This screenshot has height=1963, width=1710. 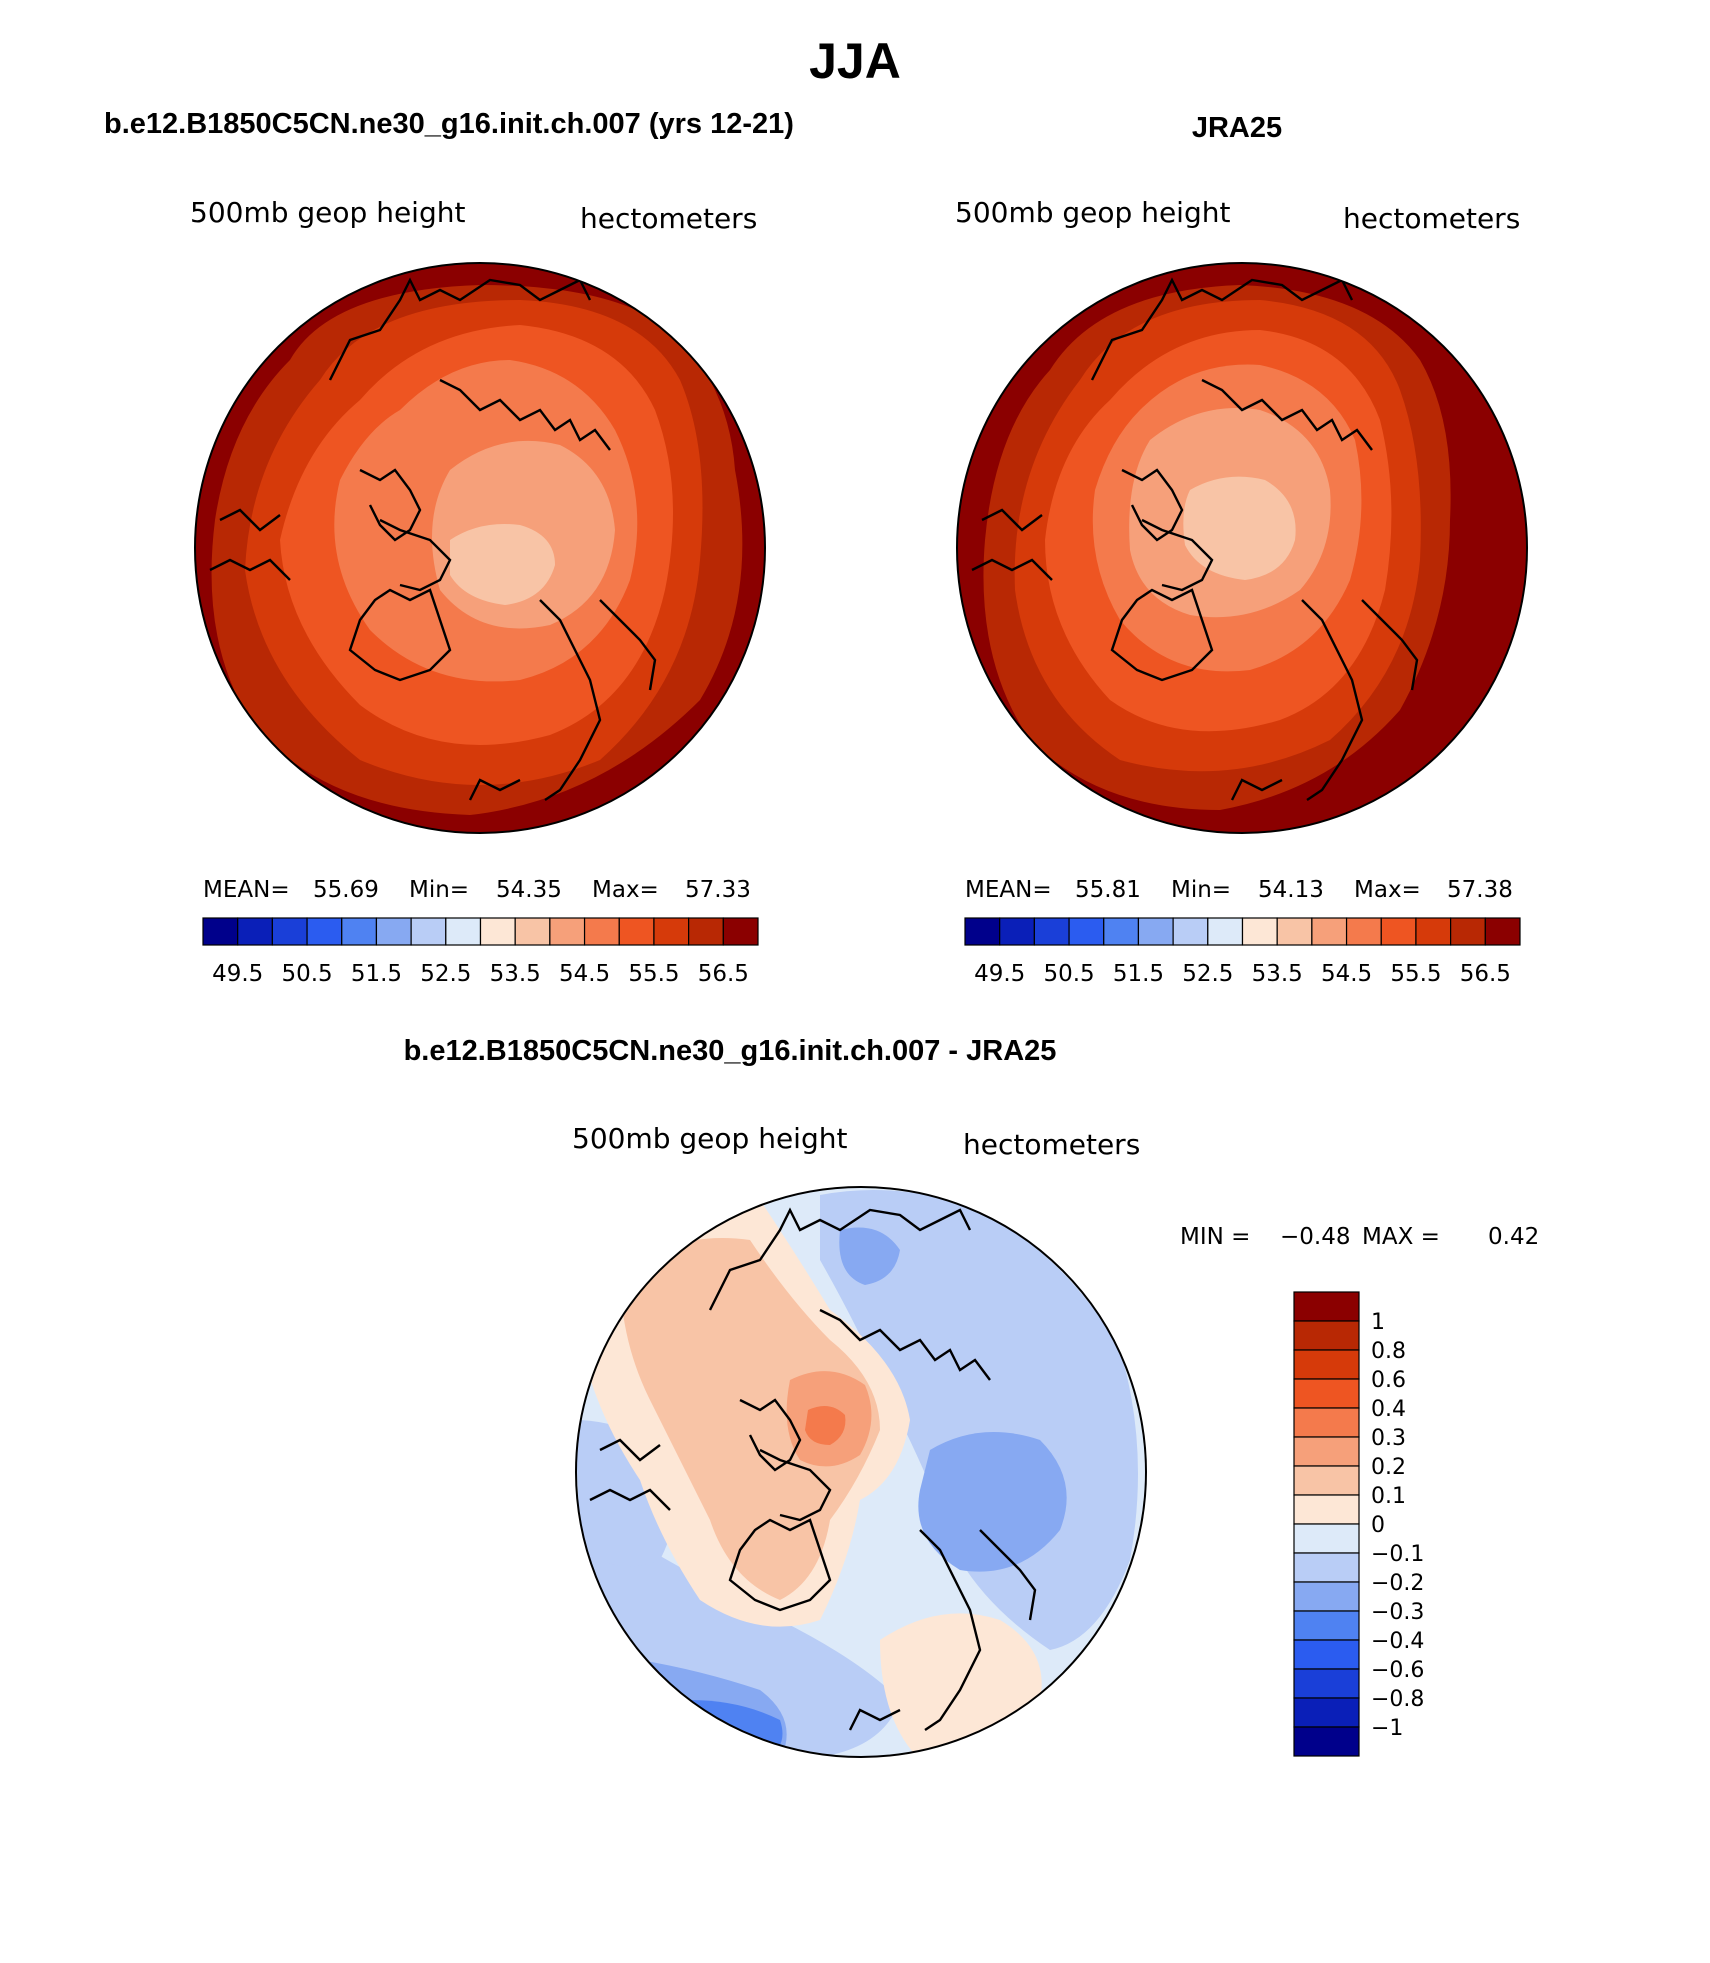 I want to click on diff-colorbar-tick-label: 1, so click(x=1378, y=1322).